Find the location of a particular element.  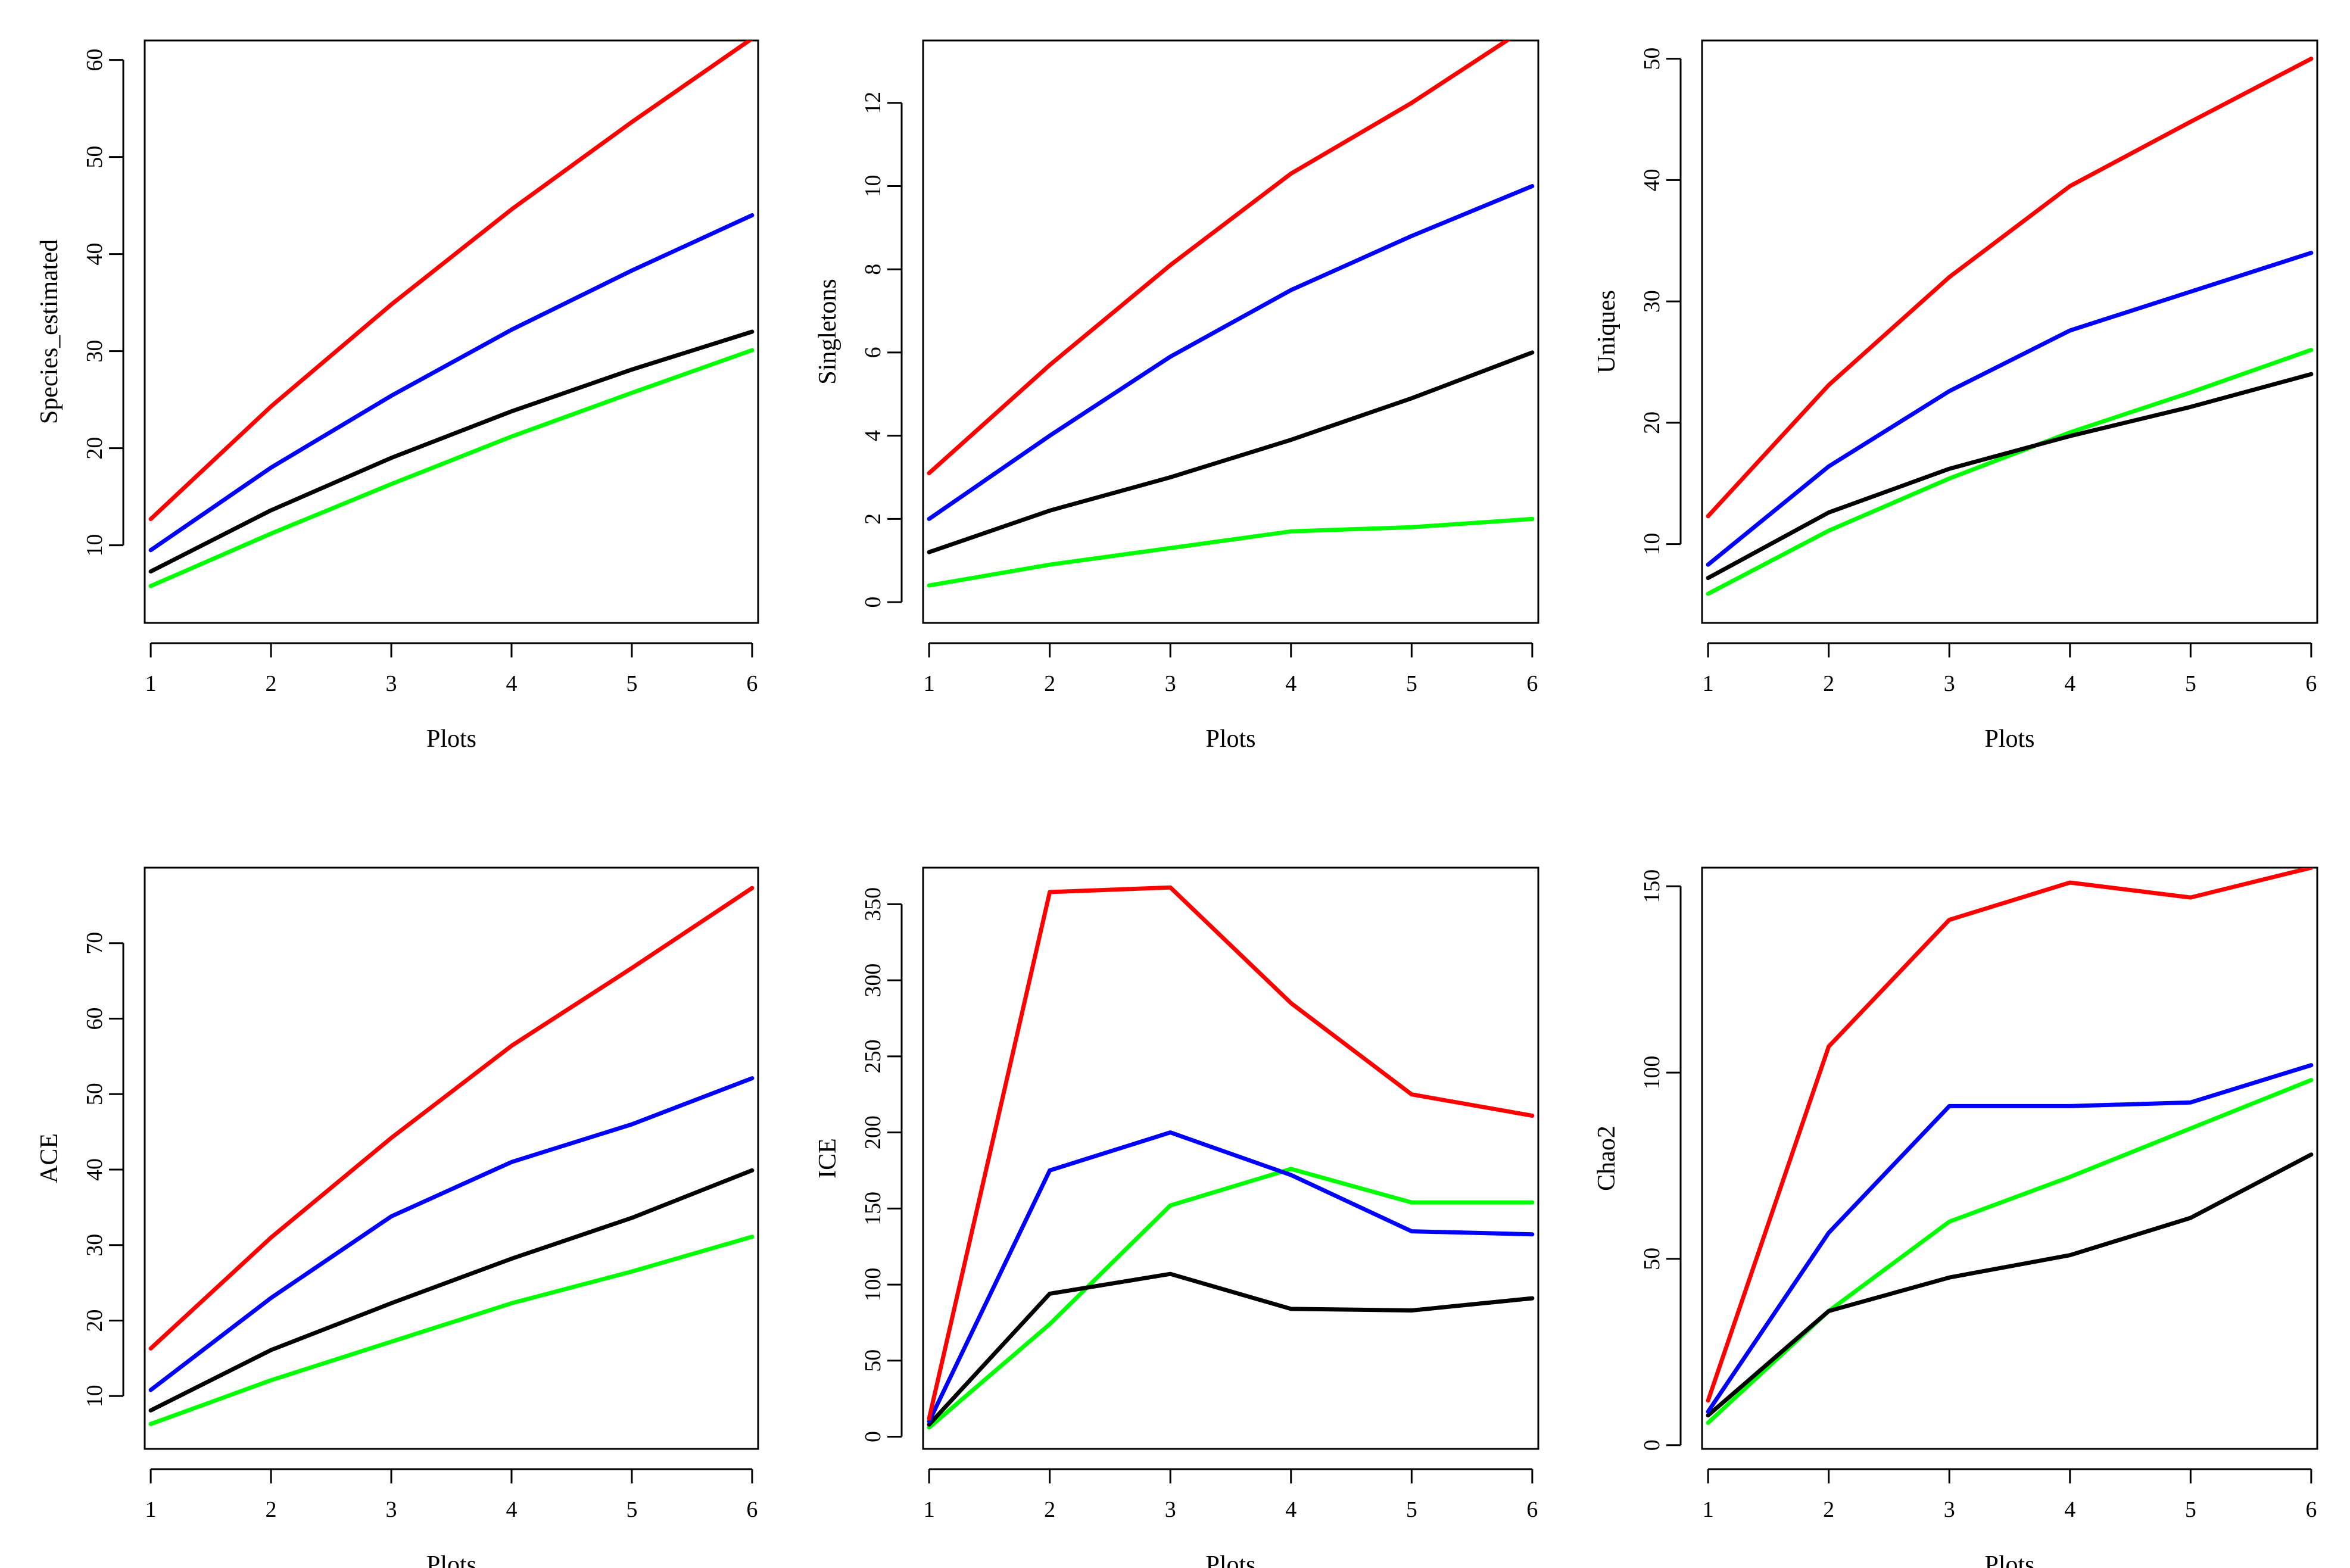

y-tick-label: 250 is located at coordinates (873, 1056).